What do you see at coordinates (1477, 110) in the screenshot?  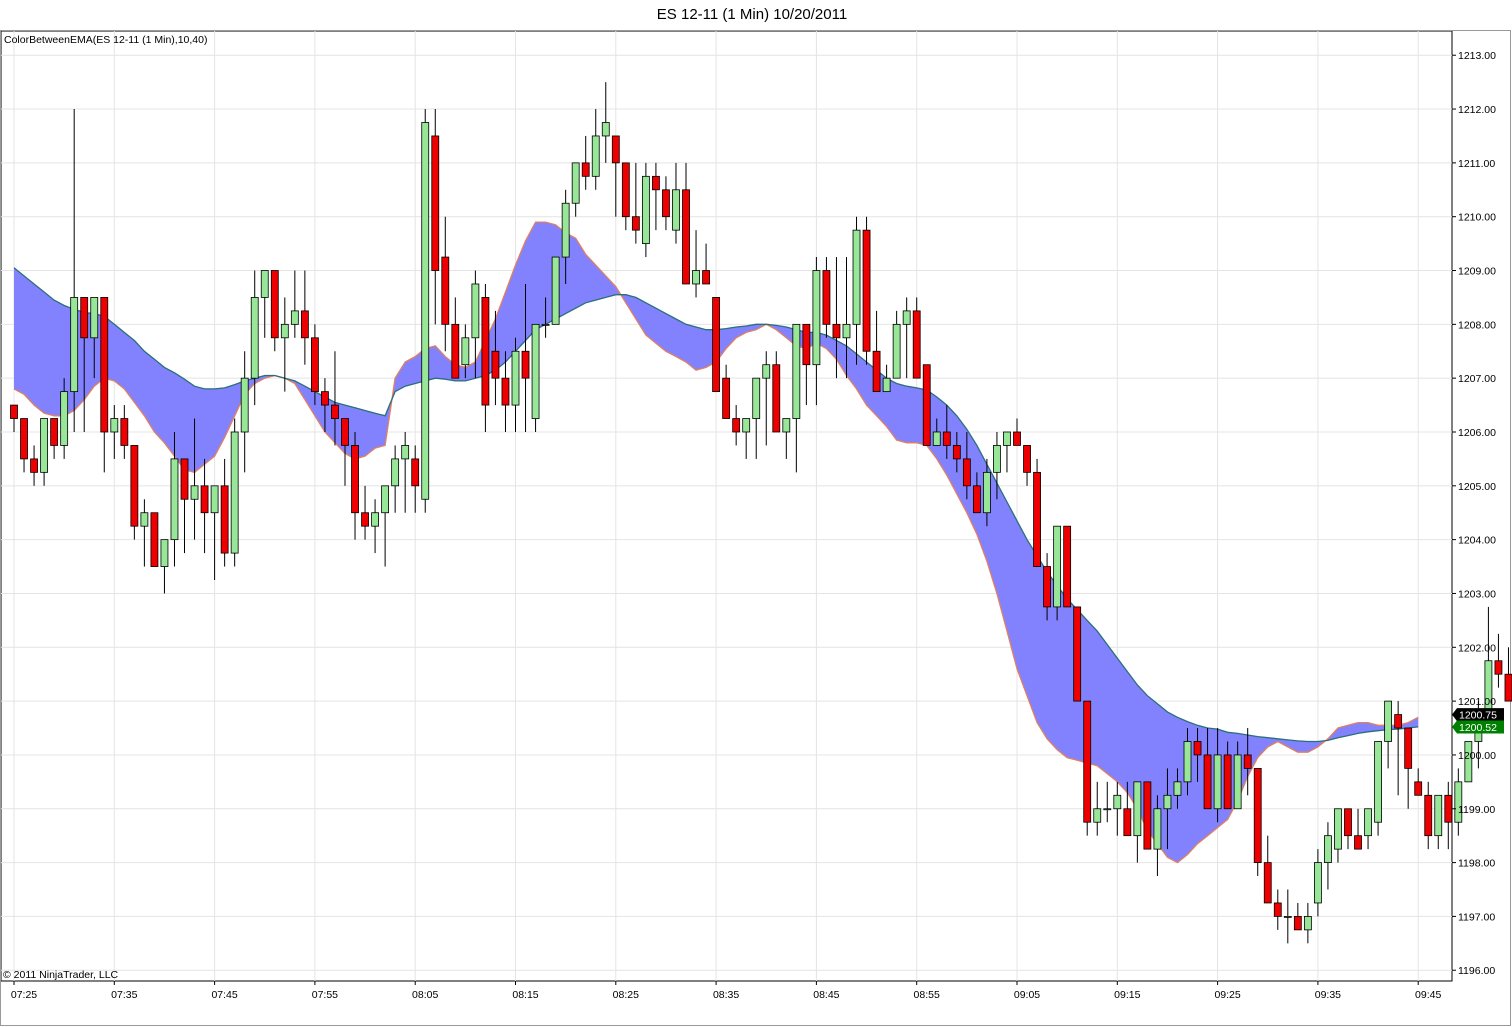 I see `y-tick-label: 1212.00` at bounding box center [1477, 110].